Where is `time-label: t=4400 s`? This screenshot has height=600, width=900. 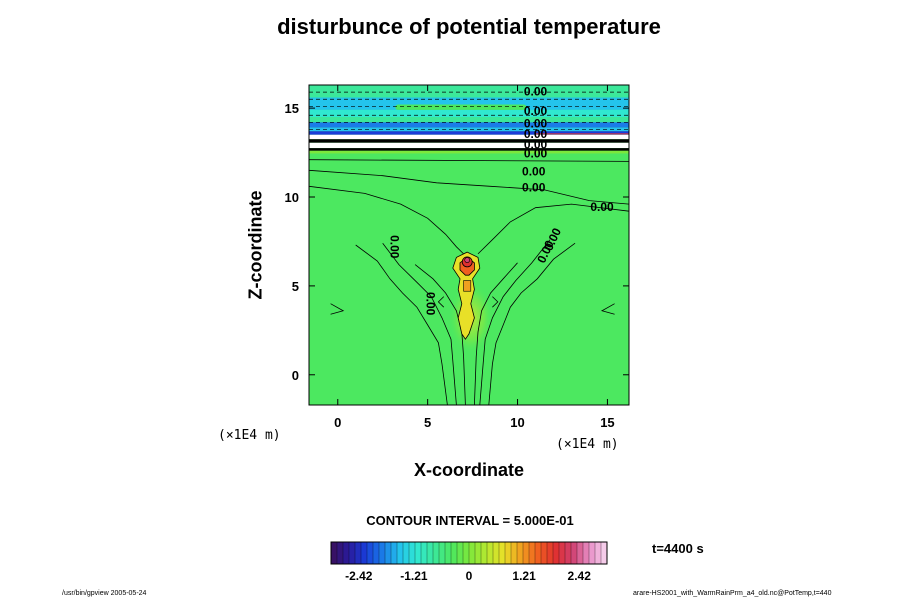
time-label: t=4400 s is located at coordinates (678, 548).